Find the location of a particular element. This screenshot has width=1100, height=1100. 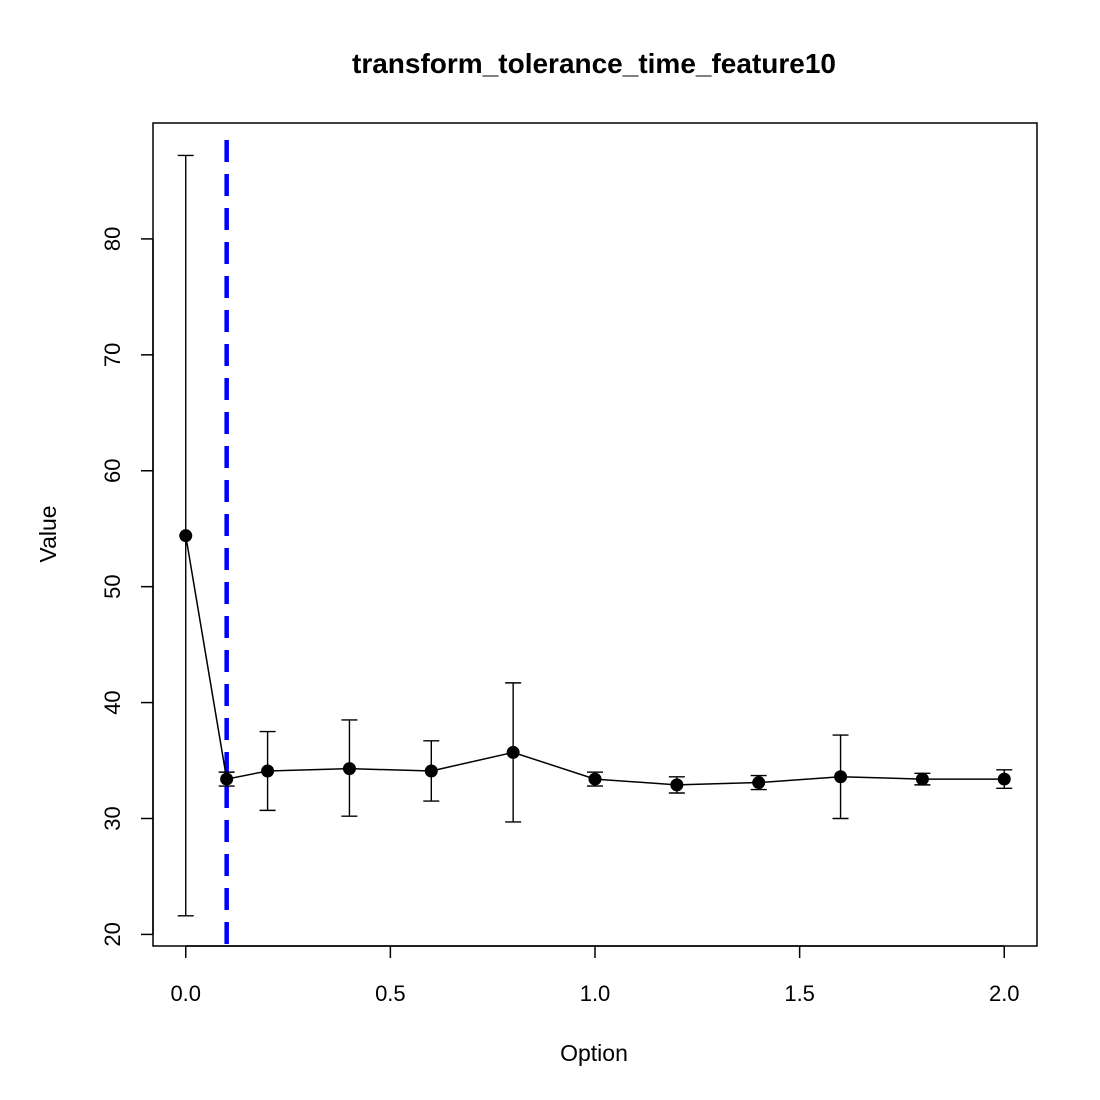

x-tick-label: 1.0 is located at coordinates (595, 993).